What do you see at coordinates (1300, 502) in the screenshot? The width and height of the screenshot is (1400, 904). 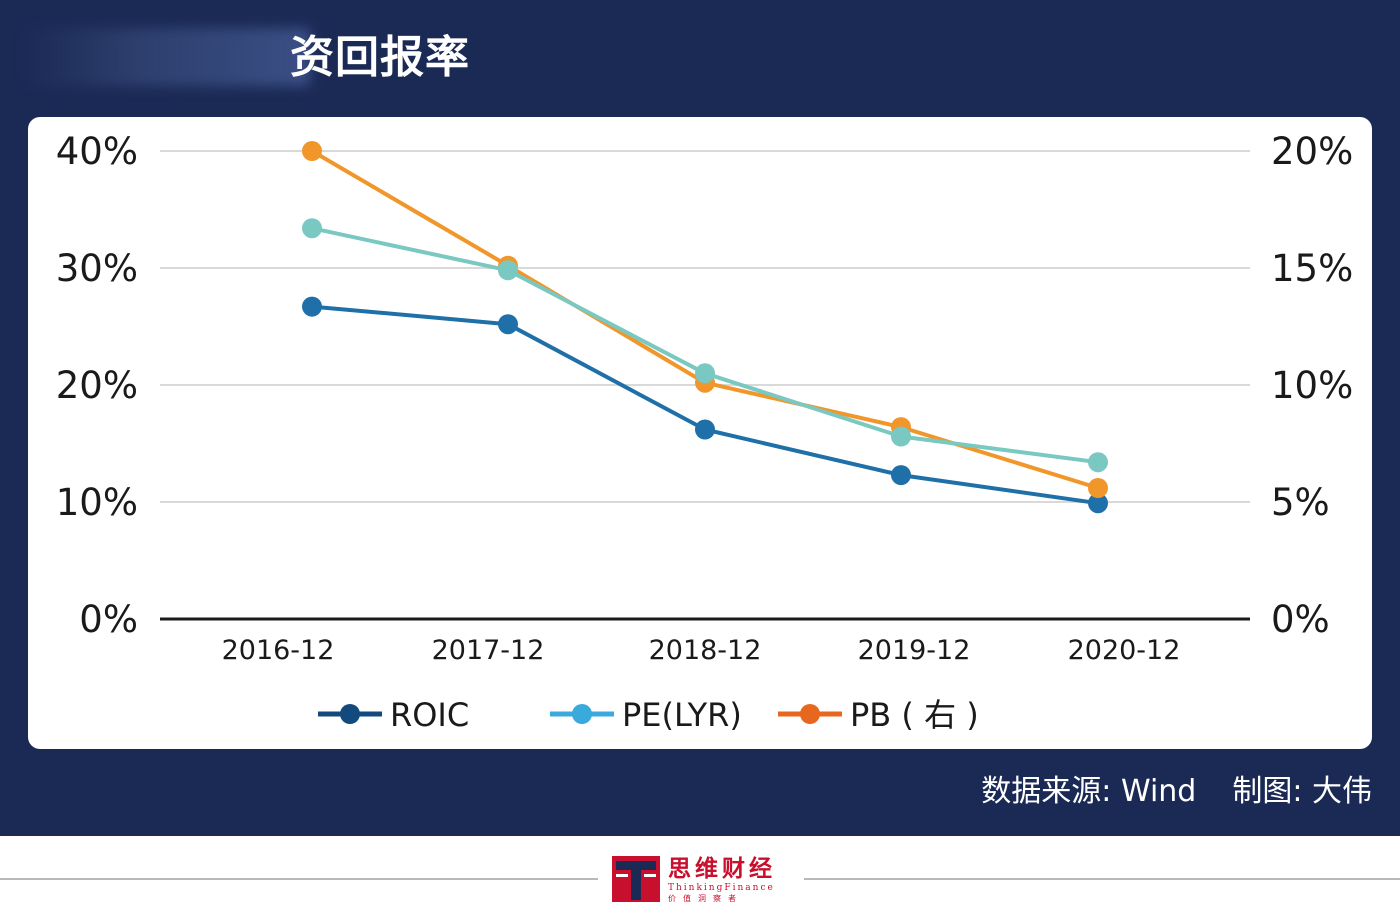 I see `y-right-tick-label: 5%` at bounding box center [1300, 502].